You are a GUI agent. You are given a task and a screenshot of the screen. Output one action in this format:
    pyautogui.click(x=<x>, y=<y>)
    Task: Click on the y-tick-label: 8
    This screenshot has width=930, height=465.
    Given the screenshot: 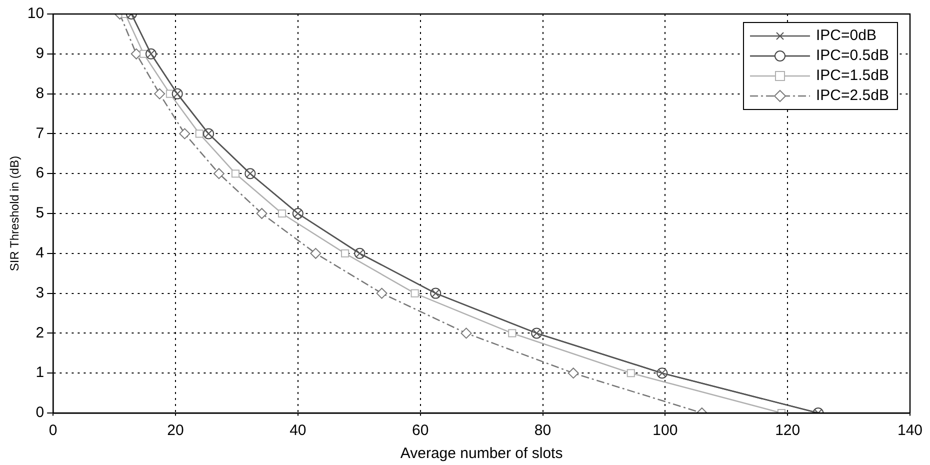 What is the action you would take?
    pyautogui.click(x=40, y=93)
    